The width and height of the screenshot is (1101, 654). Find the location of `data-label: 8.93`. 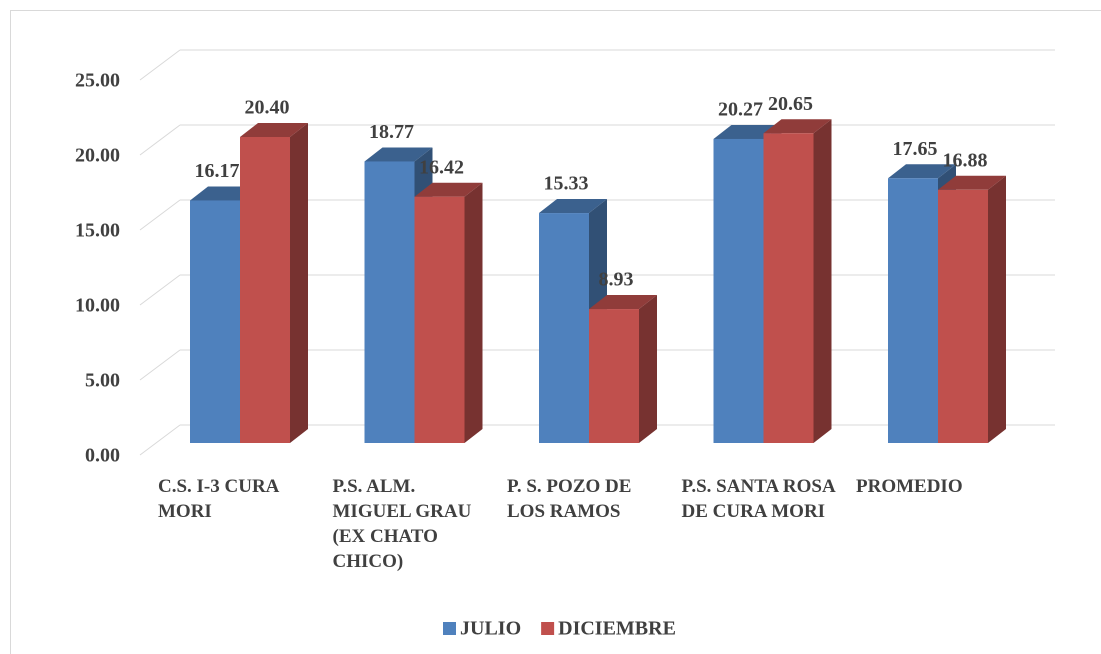

data-label: 8.93 is located at coordinates (616, 280).